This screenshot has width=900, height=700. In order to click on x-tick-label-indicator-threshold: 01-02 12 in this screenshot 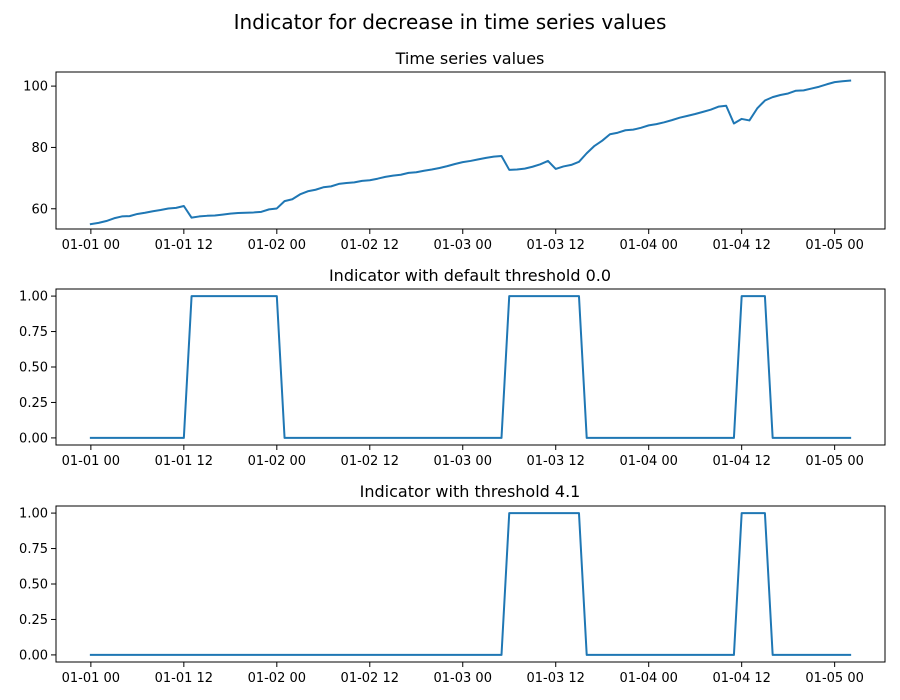, I will do `click(370, 678)`.